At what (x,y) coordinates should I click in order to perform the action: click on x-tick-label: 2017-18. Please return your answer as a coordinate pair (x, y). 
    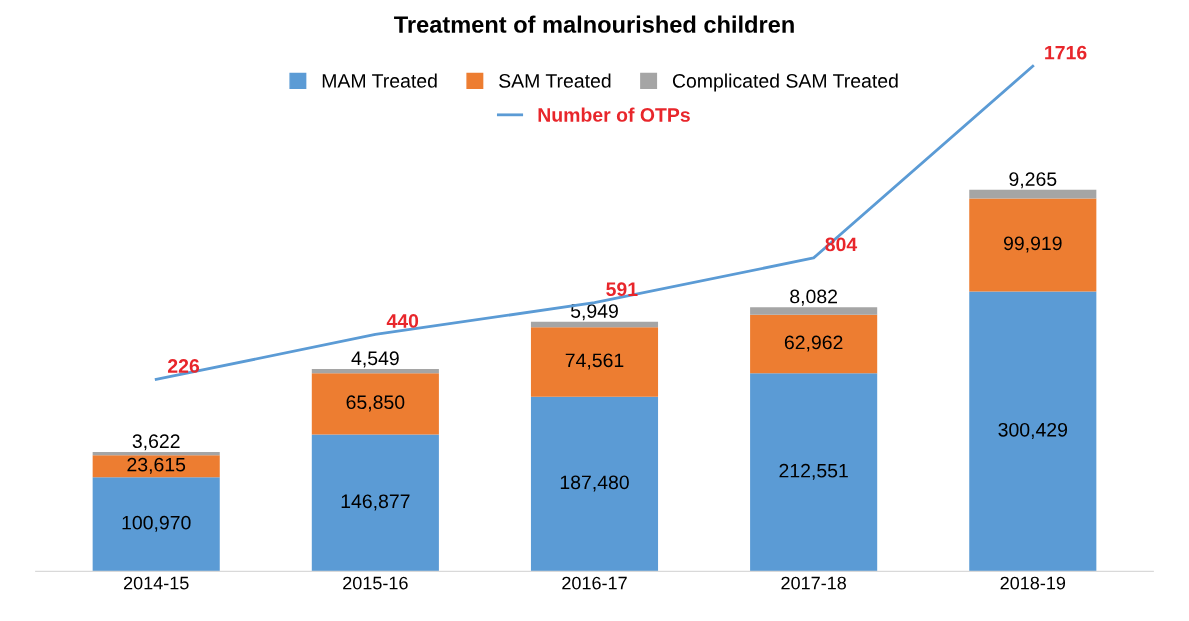
    Looking at the image, I should click on (813, 583).